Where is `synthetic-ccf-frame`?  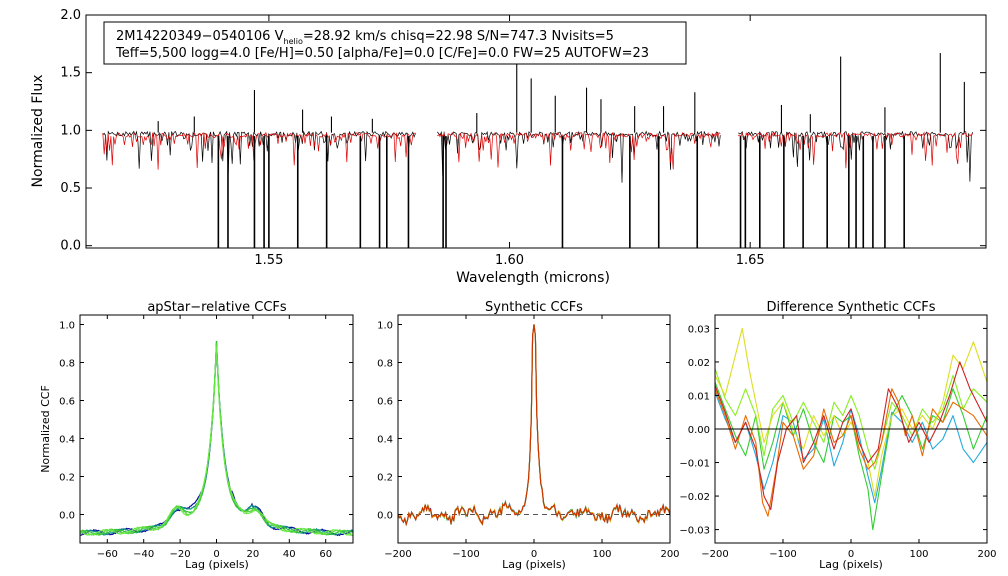 synthetic-ccf-frame is located at coordinates (534, 429).